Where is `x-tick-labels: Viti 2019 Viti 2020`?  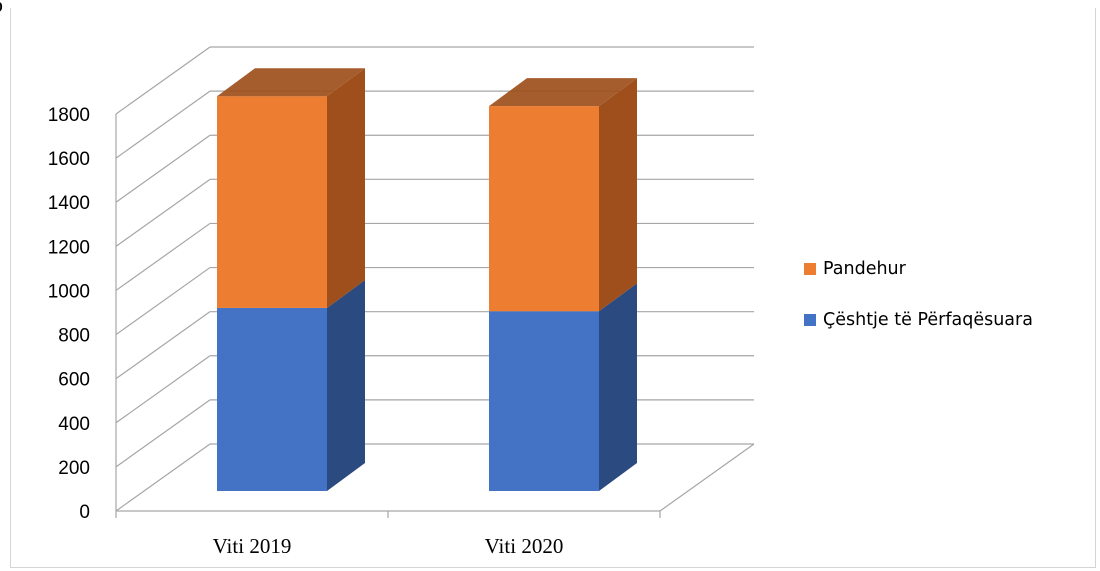
x-tick-labels: Viti 2019 Viti 2020 is located at coordinates (388, 546).